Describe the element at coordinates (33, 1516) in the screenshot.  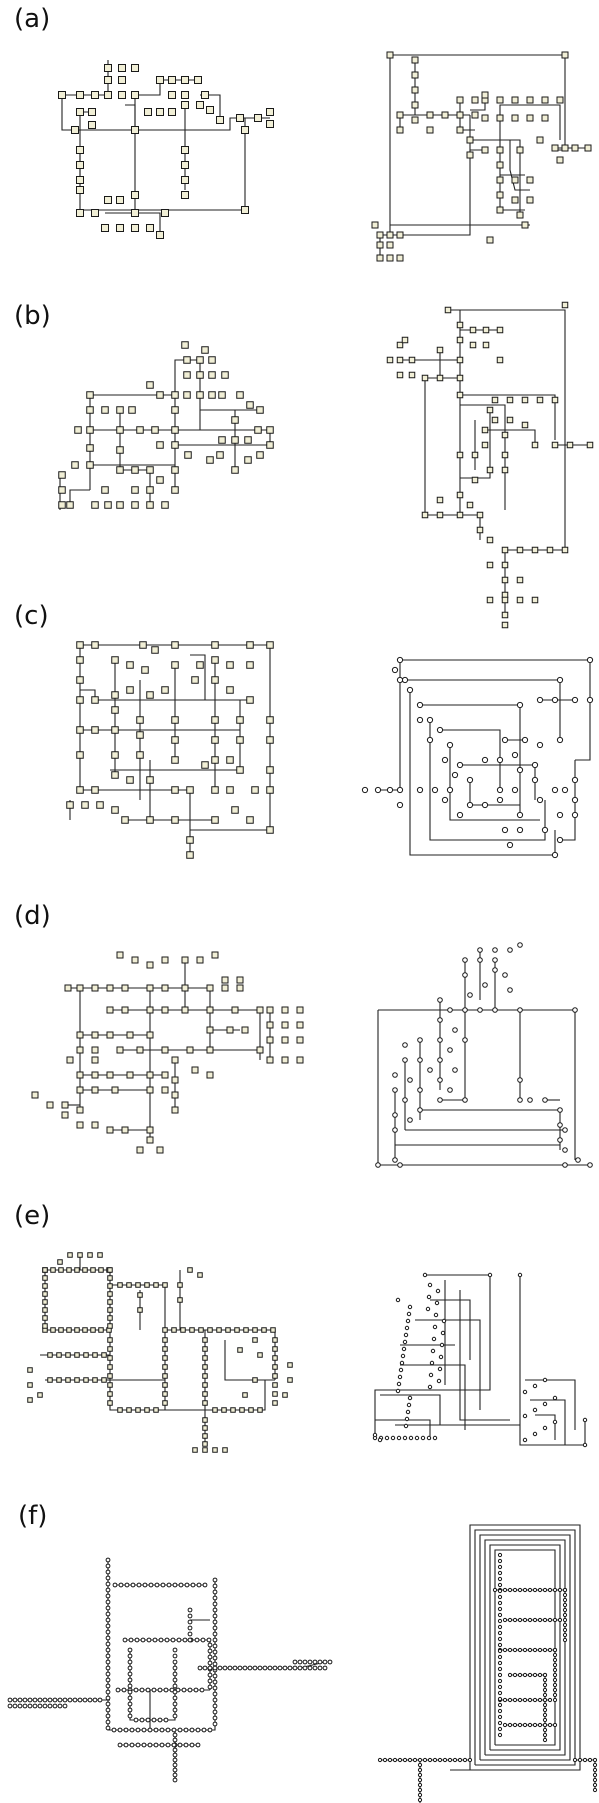
I see `panel-label-f: (f)` at that location.